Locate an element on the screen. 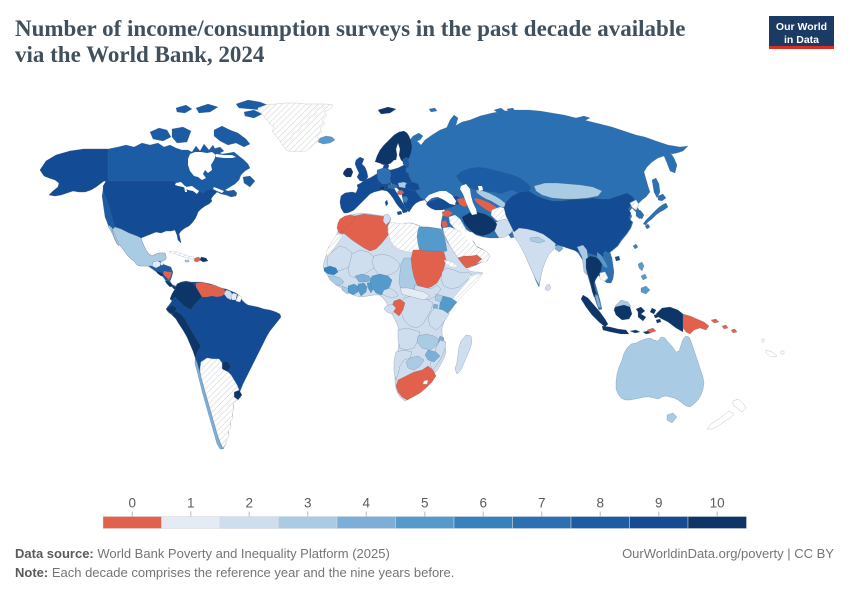 The width and height of the screenshot is (850, 600). svg-text: 1 is located at coordinates (191, 503).